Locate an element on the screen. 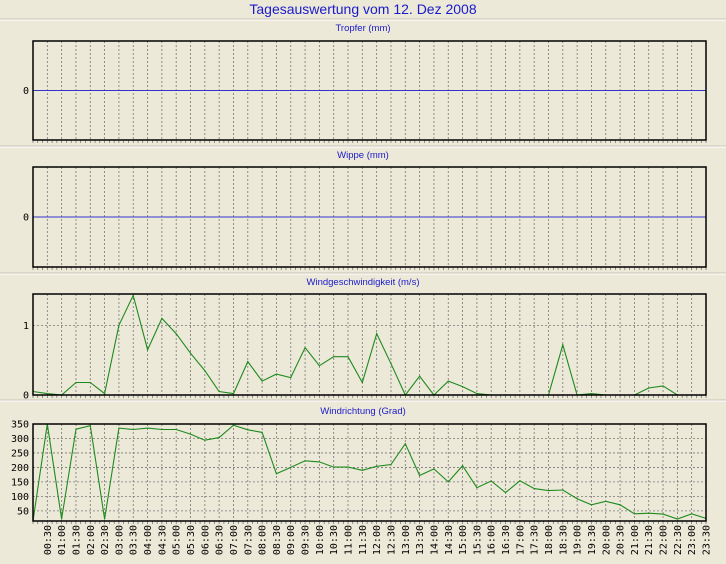 The width and height of the screenshot is (726, 564). chart-title: Windrichtung (Grad) is located at coordinates (363, 411).